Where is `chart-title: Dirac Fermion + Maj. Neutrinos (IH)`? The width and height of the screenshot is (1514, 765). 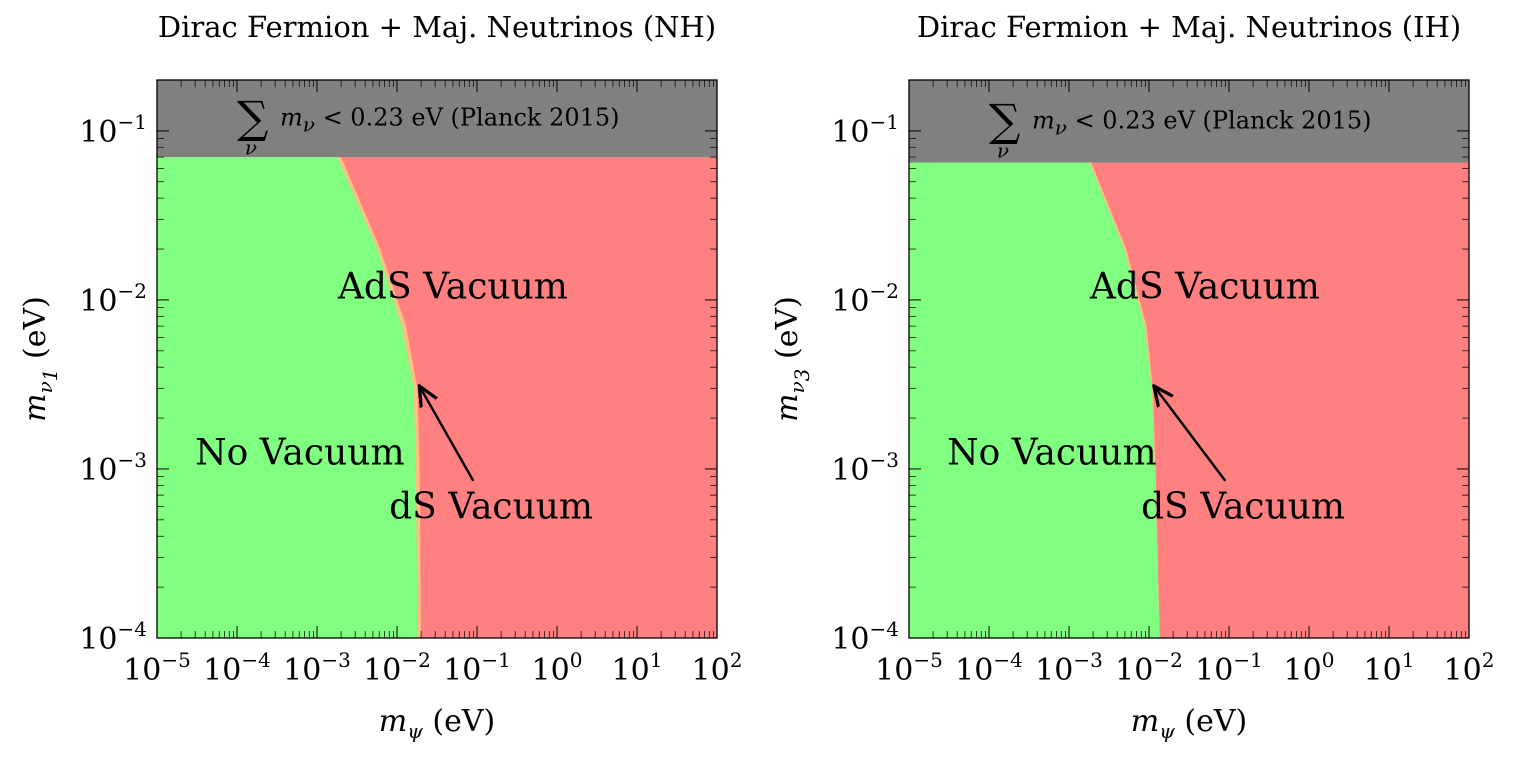
chart-title: Dirac Fermion + Maj. Neutrinos (IH) is located at coordinates (1189, 27).